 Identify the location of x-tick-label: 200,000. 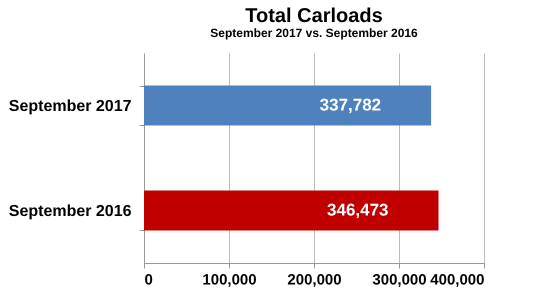
(314, 280).